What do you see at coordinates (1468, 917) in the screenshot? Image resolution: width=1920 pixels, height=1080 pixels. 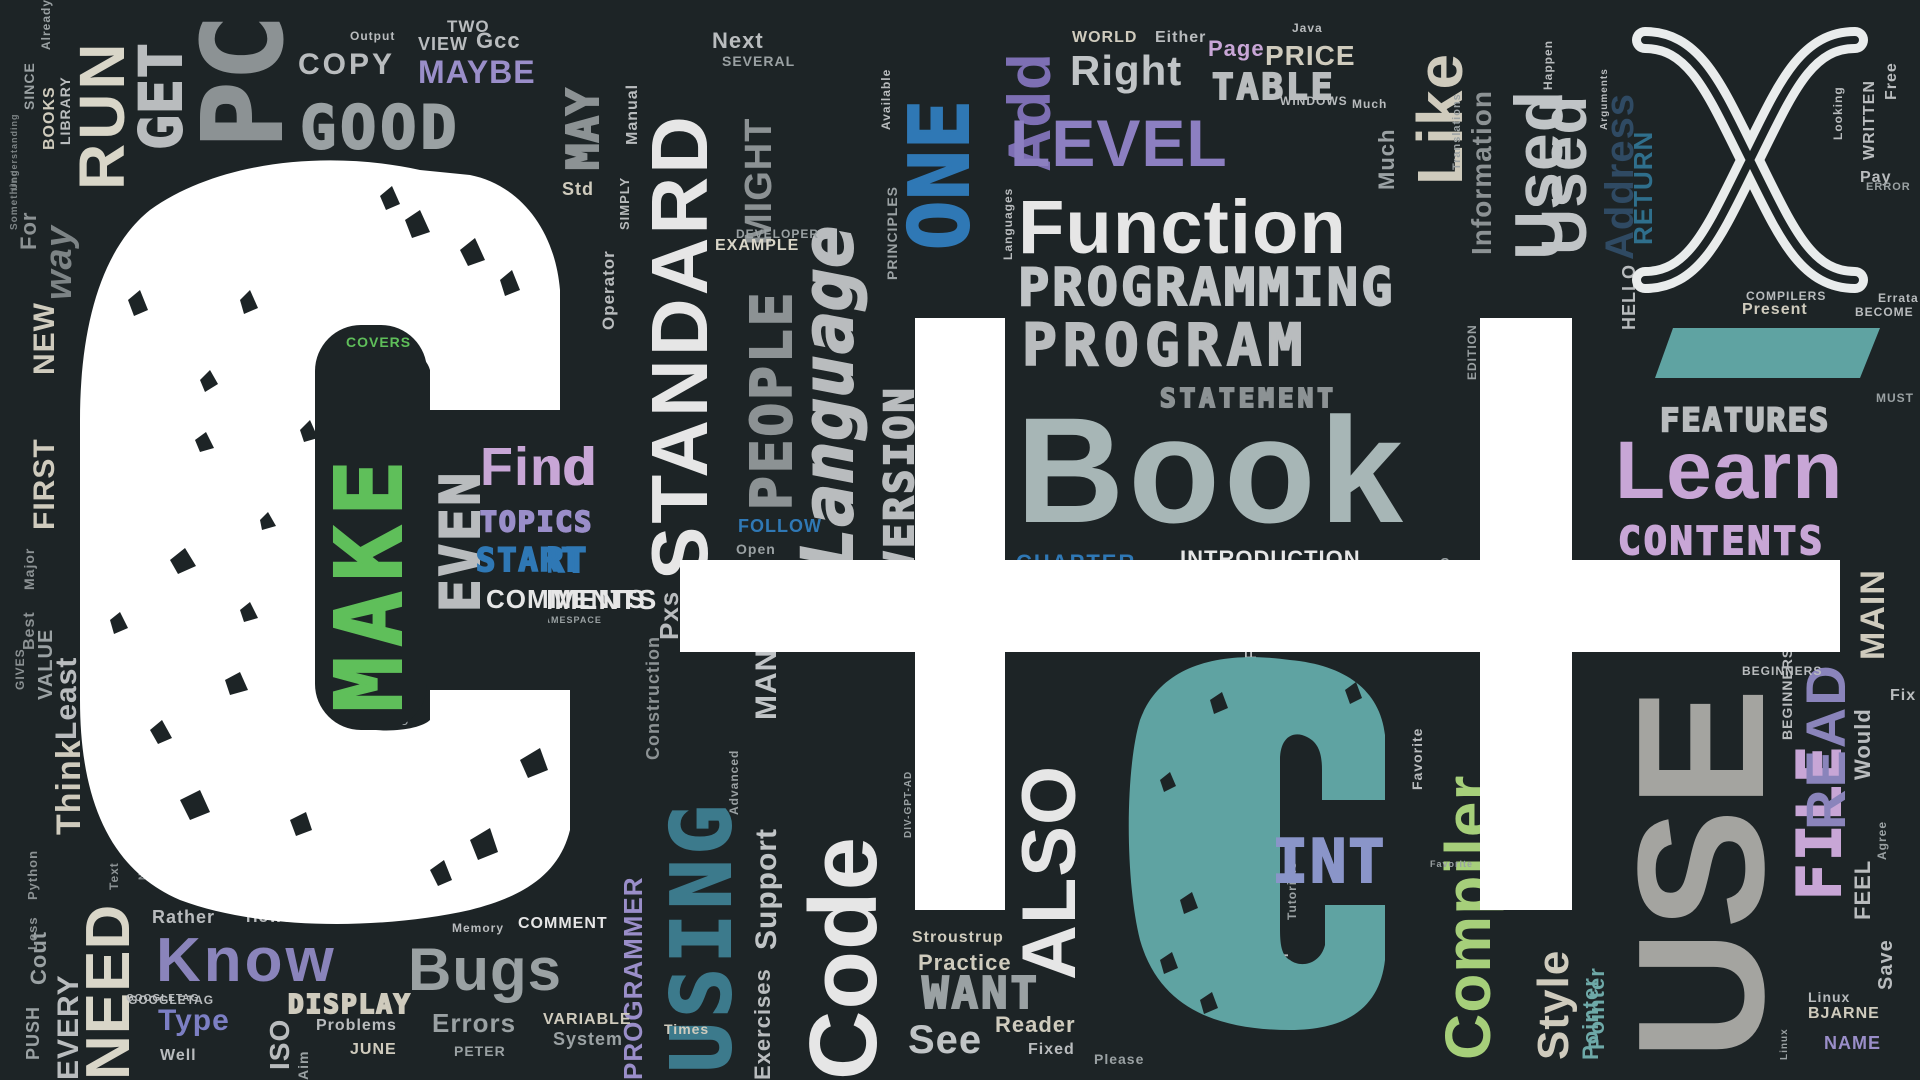 I see `word: Compiler` at bounding box center [1468, 917].